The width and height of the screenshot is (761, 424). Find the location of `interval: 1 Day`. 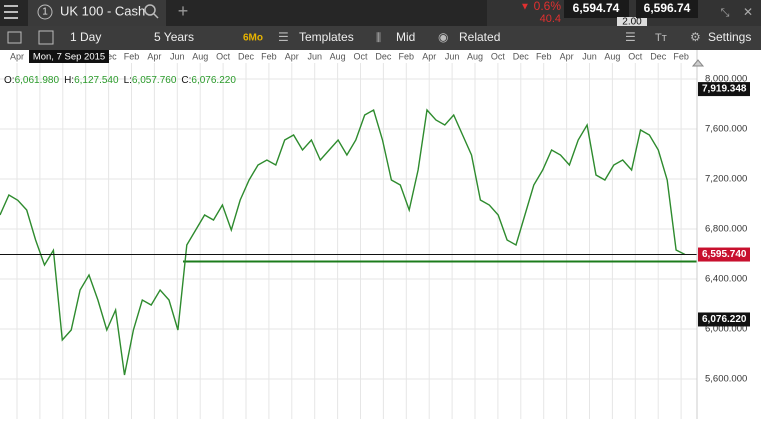

interval: 1 Day is located at coordinates (85, 37).